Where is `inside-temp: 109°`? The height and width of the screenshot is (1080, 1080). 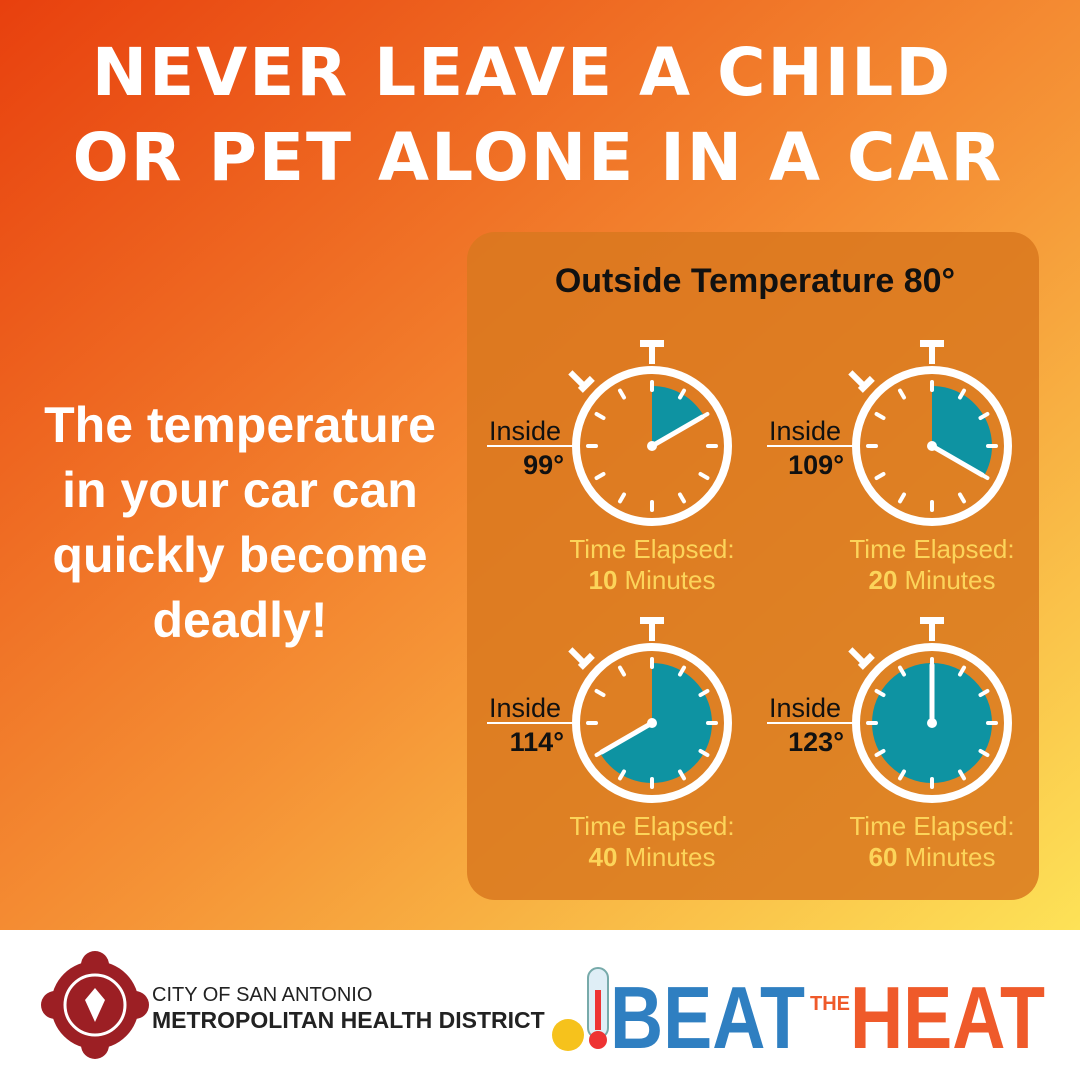
inside-temp: 109° is located at coordinates (816, 465).